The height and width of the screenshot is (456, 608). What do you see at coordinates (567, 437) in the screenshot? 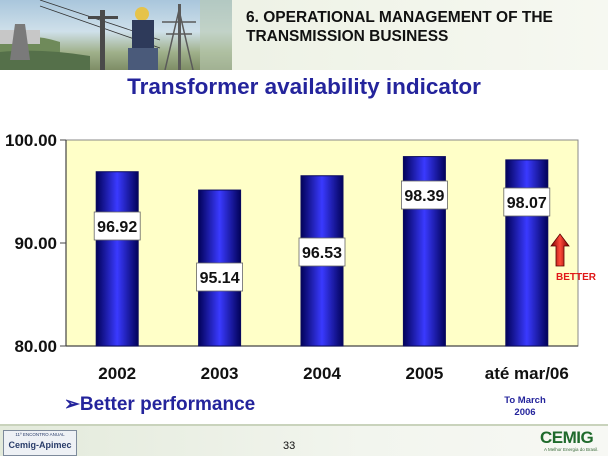
I see `logo-text: CEMIG` at bounding box center [567, 437].